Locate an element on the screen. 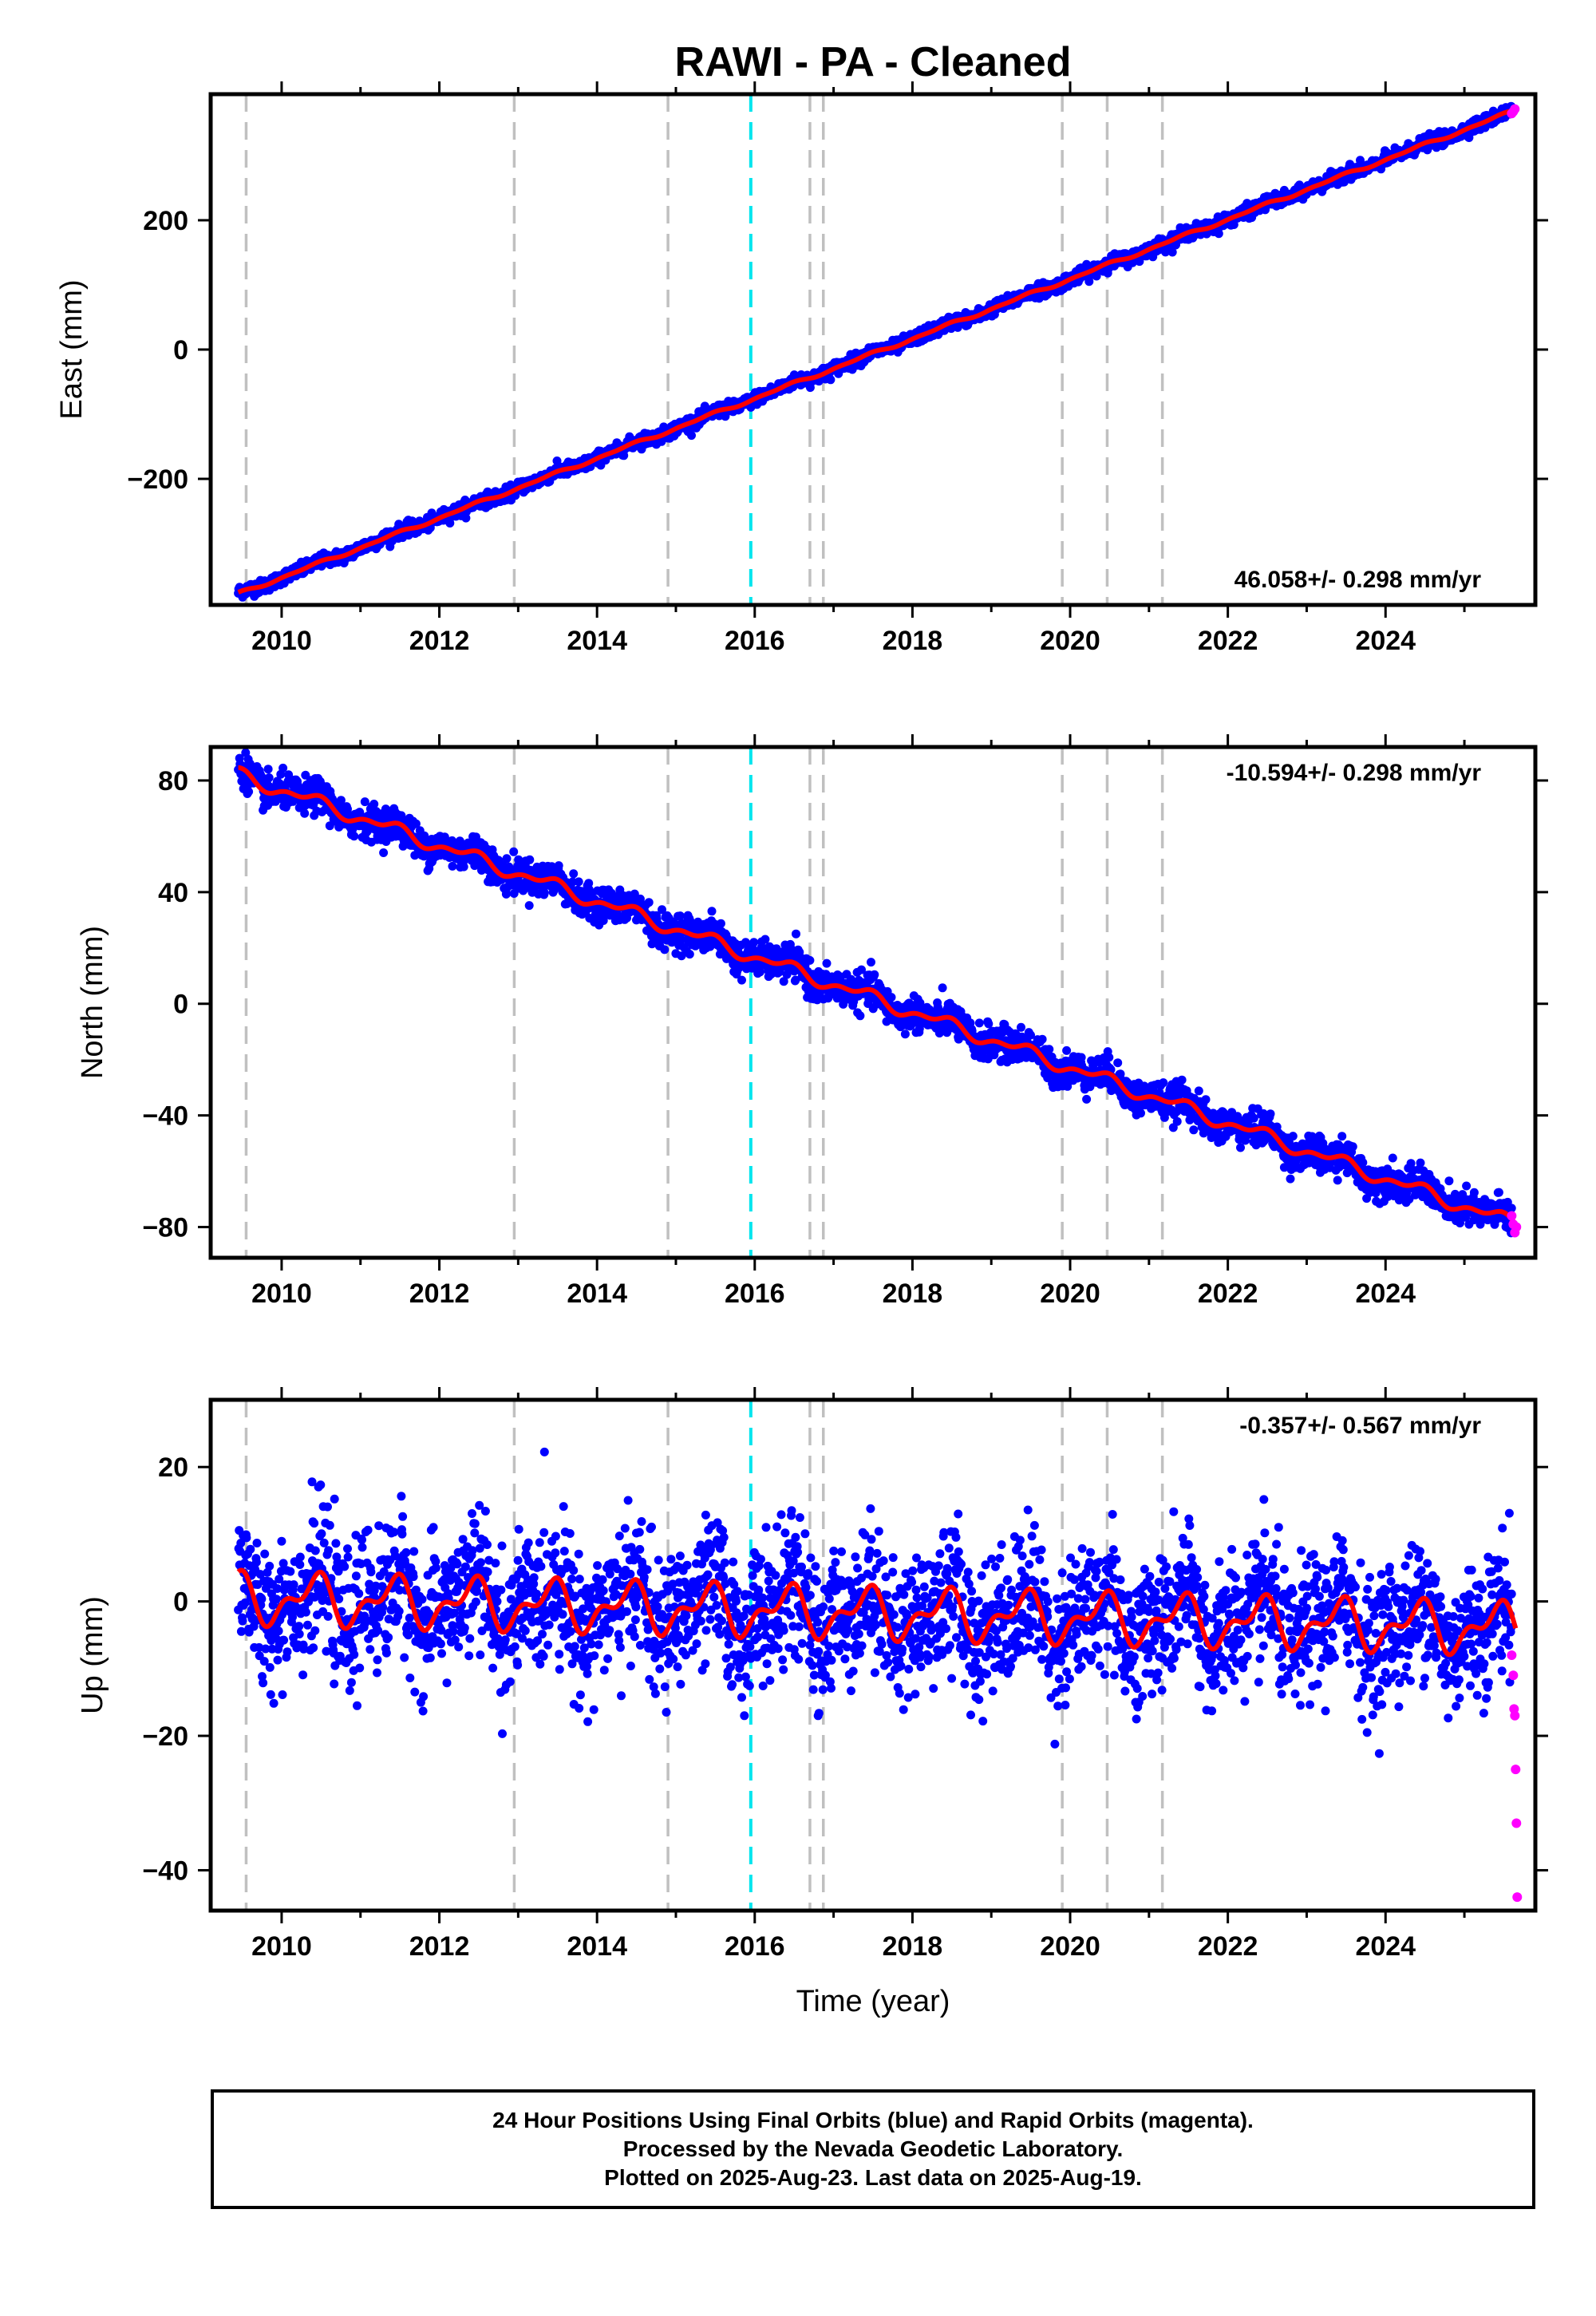 The height and width of the screenshot is (2316, 1596). rate-label: 46.058+/- 0.298 mm/yr is located at coordinates (1358, 580).